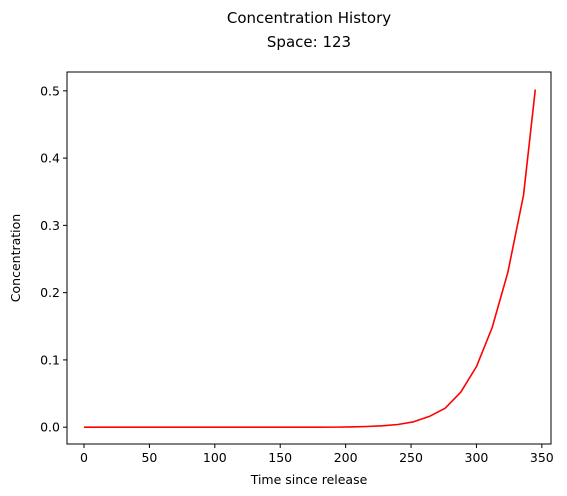 The width and height of the screenshot is (567, 496). I want to click on y-tick-label: 0.1, so click(50, 359).